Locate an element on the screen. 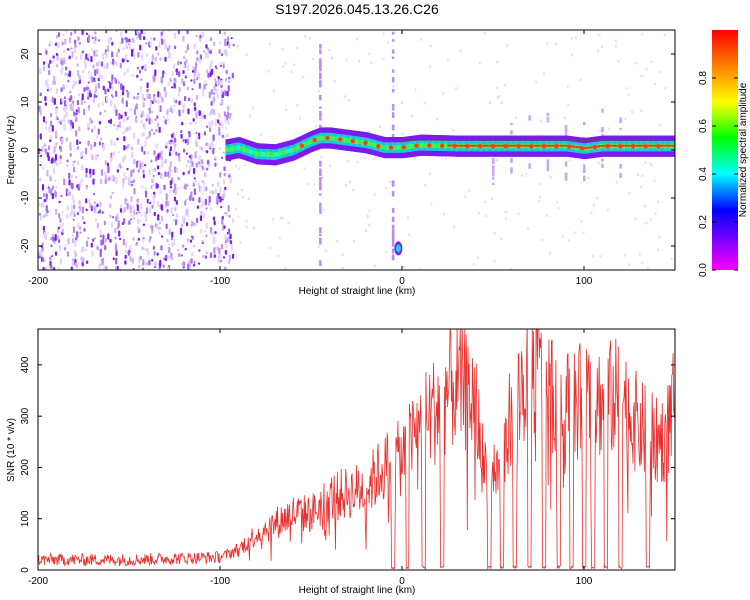  colorbar-label: Normalized spectral amplitude is located at coordinates (743, 149).